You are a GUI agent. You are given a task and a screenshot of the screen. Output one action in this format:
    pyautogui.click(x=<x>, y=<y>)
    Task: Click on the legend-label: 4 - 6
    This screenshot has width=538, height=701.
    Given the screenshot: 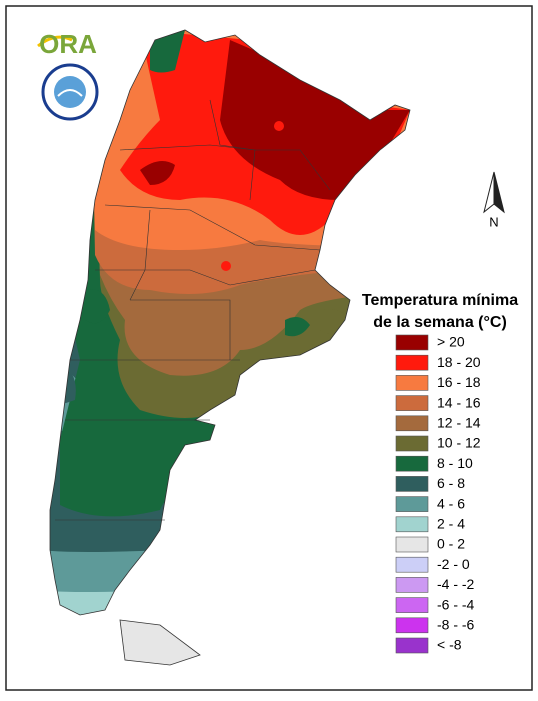 What is the action you would take?
    pyautogui.click(x=451, y=503)
    